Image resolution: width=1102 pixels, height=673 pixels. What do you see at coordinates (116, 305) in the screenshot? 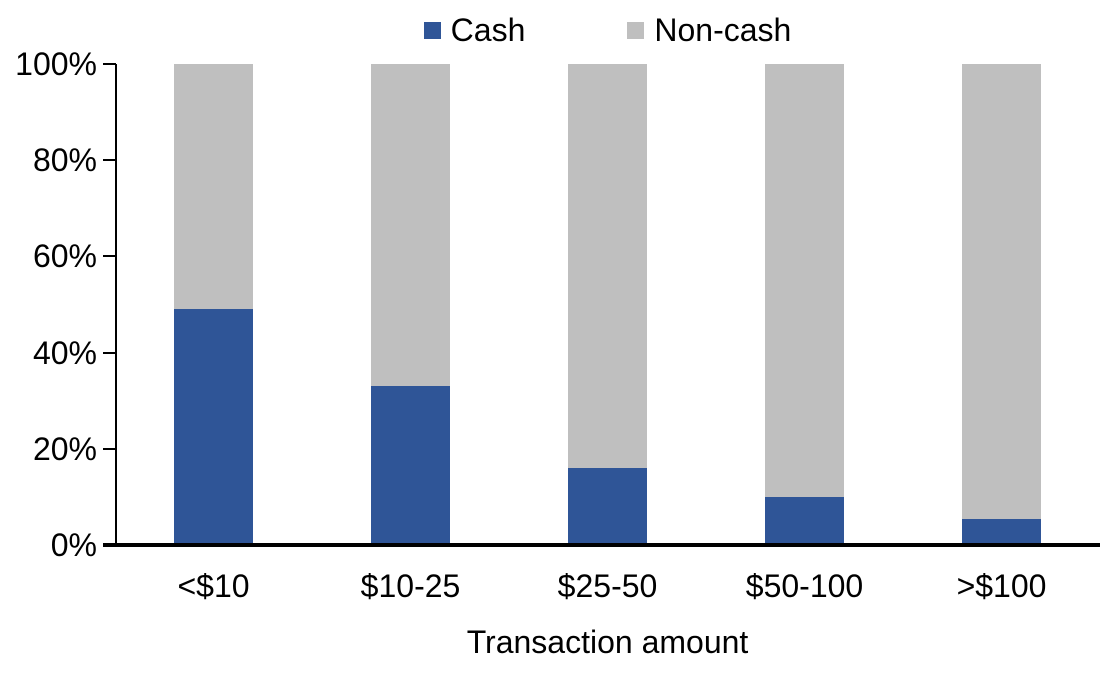
I see `y-axis-line` at bounding box center [116, 305].